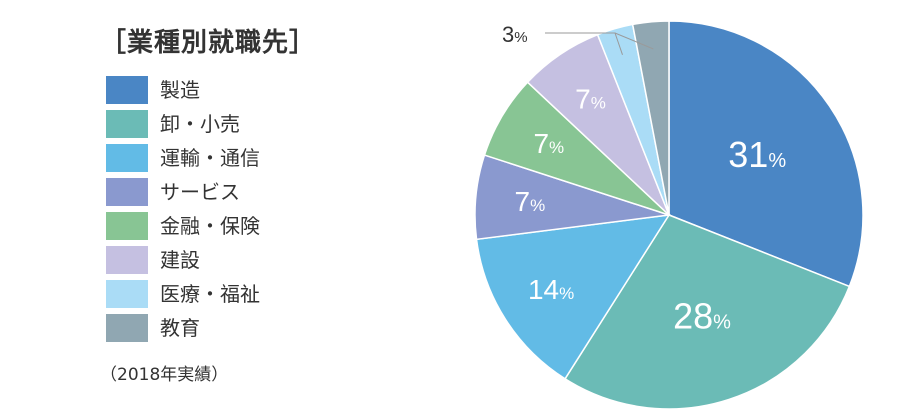  I want to click on legend-item-manufacturing: 製造, so click(183, 90).